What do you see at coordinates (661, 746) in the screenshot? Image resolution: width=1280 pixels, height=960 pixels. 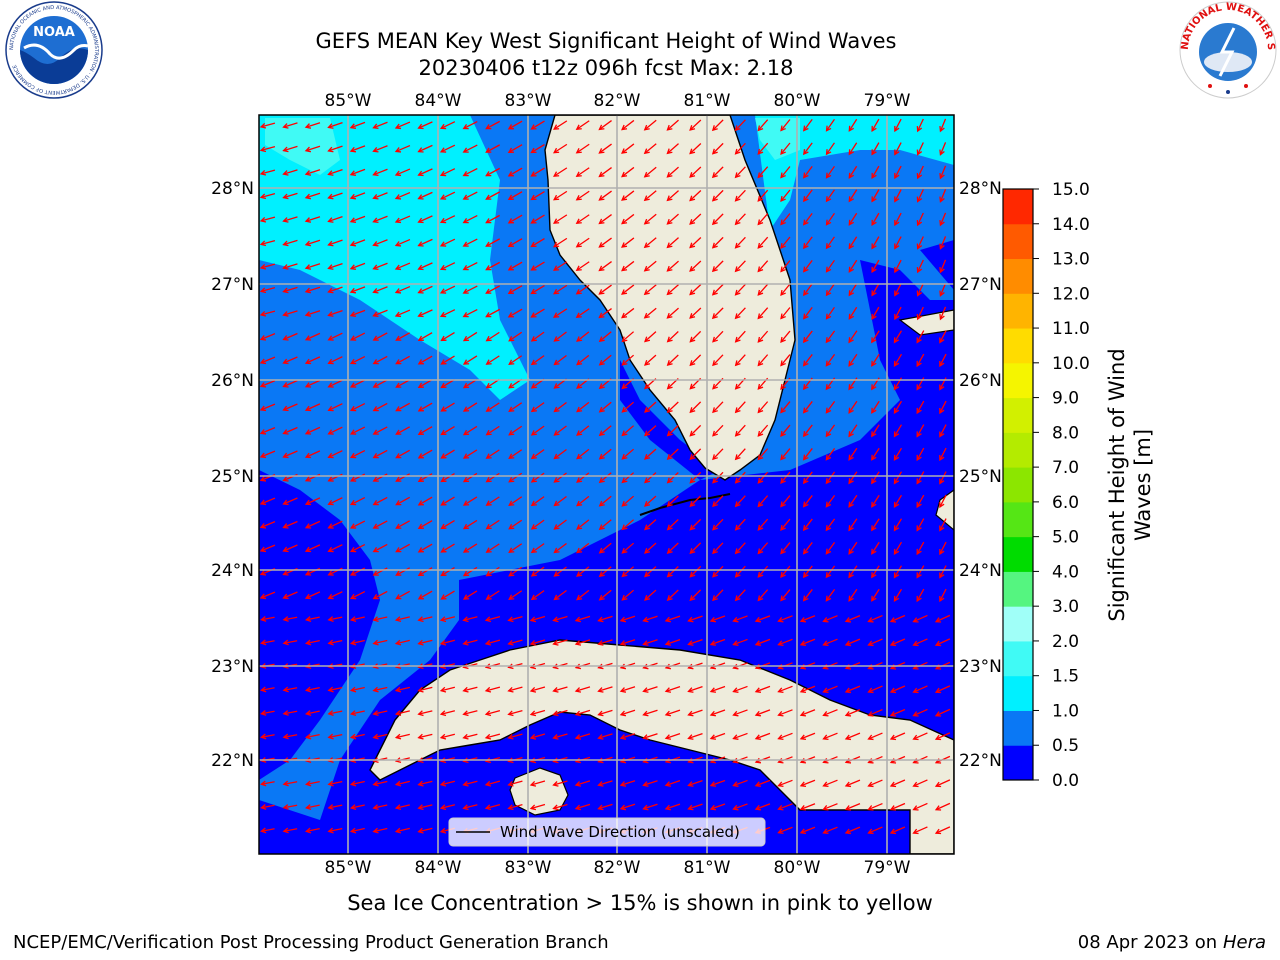 I see `cuba-land` at bounding box center [661, 746].